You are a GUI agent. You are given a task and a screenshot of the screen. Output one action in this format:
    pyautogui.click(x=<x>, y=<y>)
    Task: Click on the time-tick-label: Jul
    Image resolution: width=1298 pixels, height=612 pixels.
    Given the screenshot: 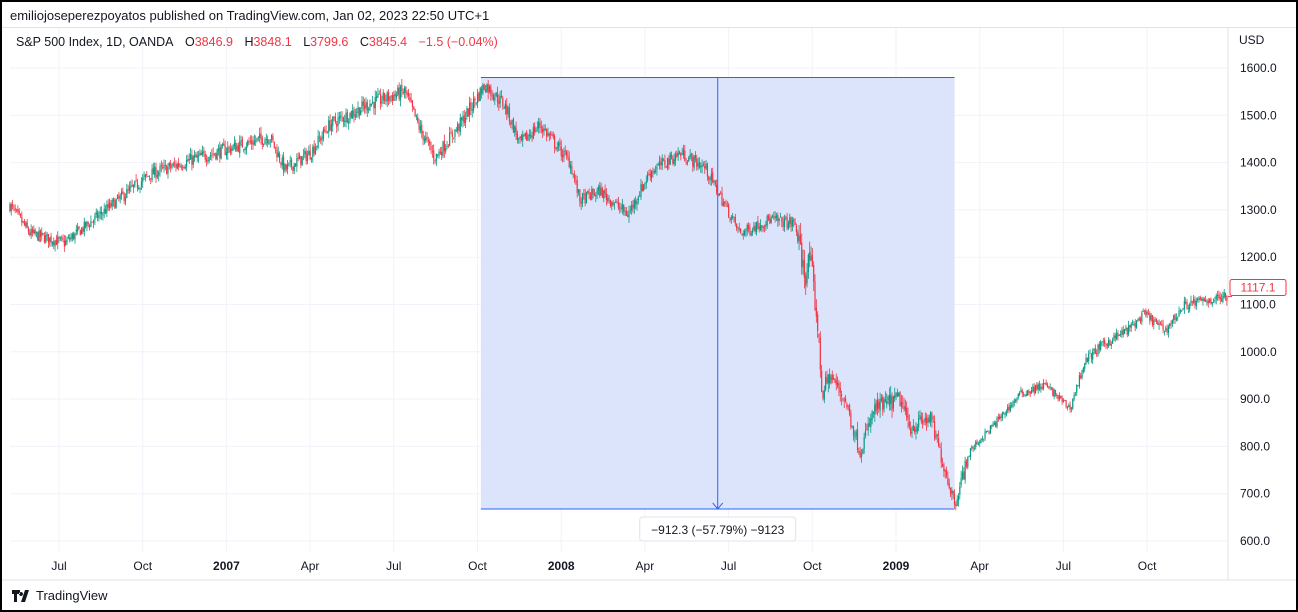 What is the action you would take?
    pyautogui.click(x=1063, y=566)
    